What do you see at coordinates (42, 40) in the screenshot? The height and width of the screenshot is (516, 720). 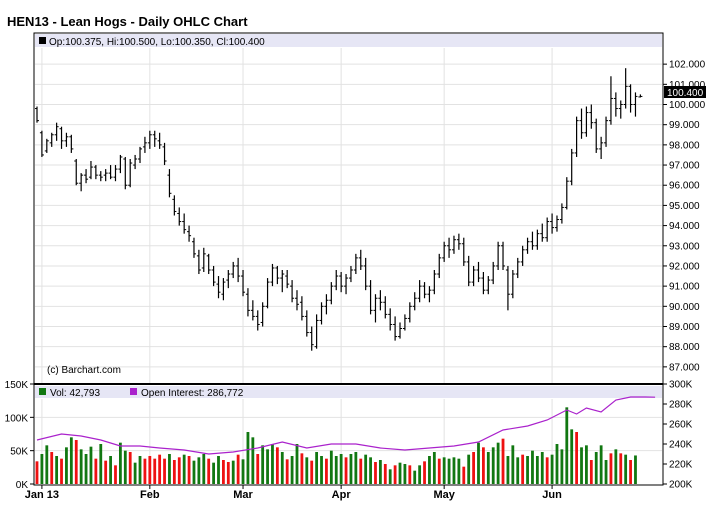 I see `info-marker-icon` at bounding box center [42, 40].